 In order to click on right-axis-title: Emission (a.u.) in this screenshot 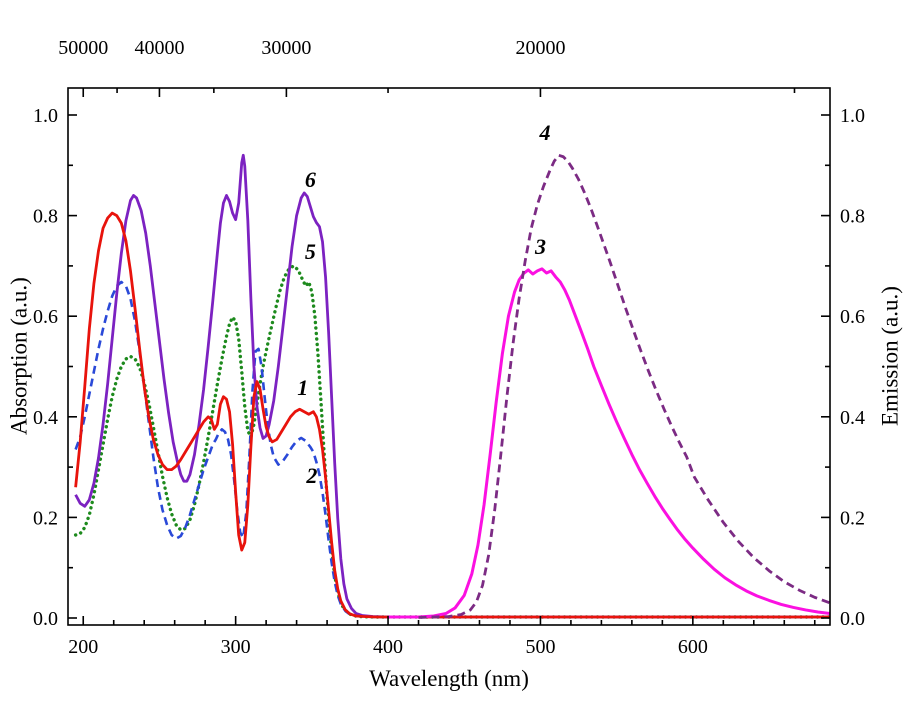, I will do `click(890, 356)`.